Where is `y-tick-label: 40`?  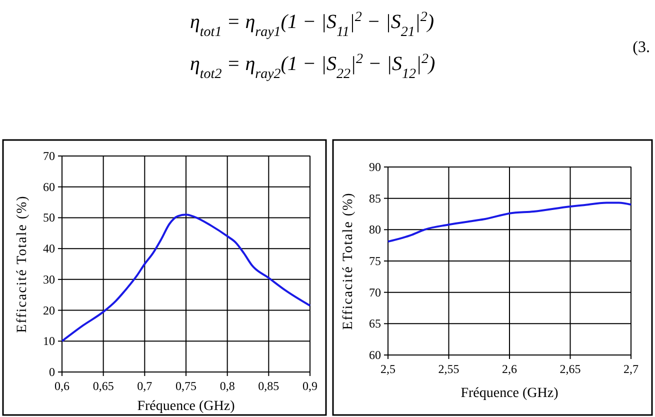 y-tick-label: 40 is located at coordinates (49, 249).